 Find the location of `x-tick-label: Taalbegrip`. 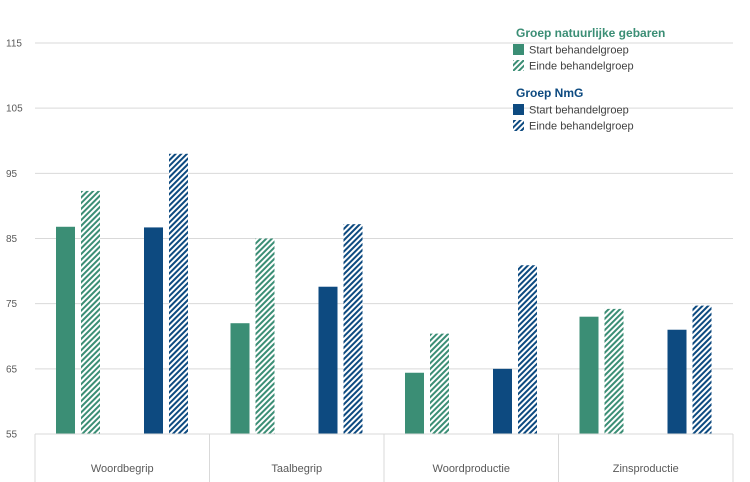

x-tick-label: Taalbegrip is located at coordinates (296, 469).